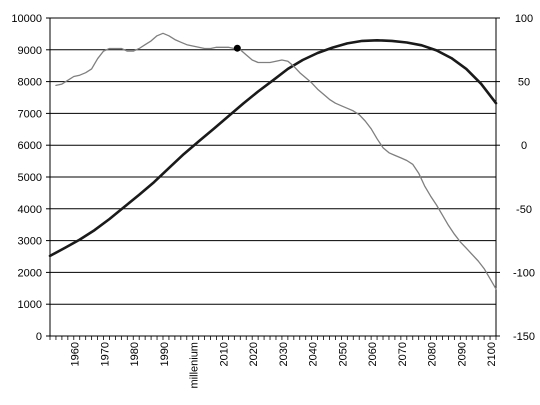  What do you see at coordinates (343, 354) in the screenshot?
I see `x-tick-label: 2050` at bounding box center [343, 354].